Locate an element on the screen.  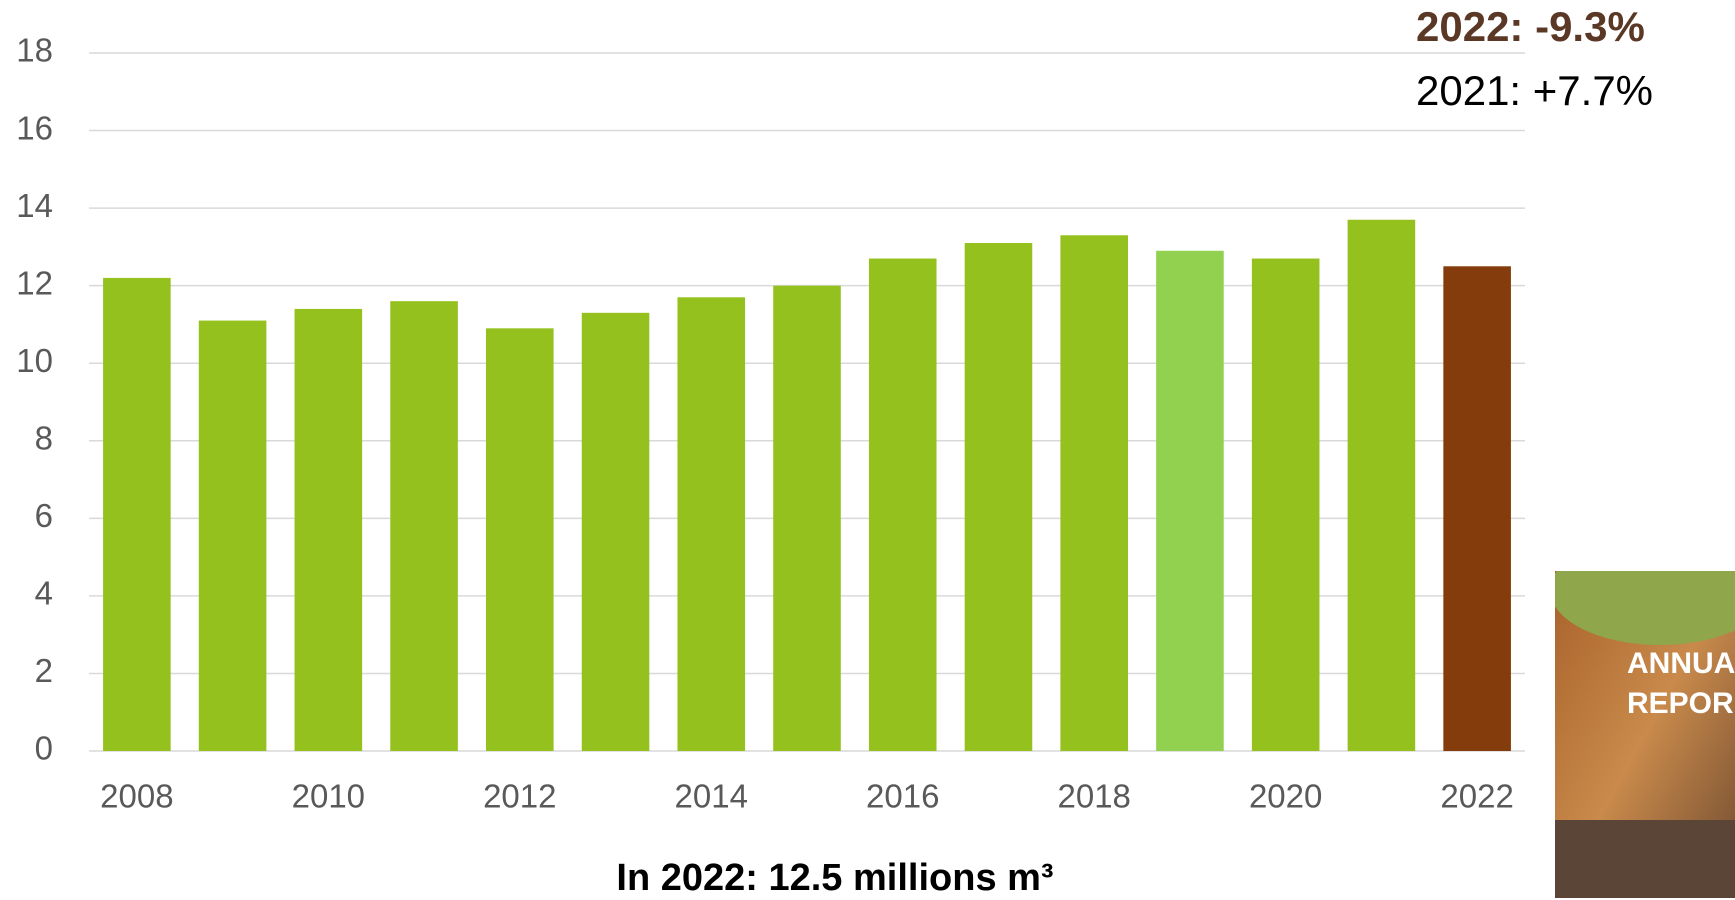
x-tick-label: 2008 is located at coordinates (136, 796).